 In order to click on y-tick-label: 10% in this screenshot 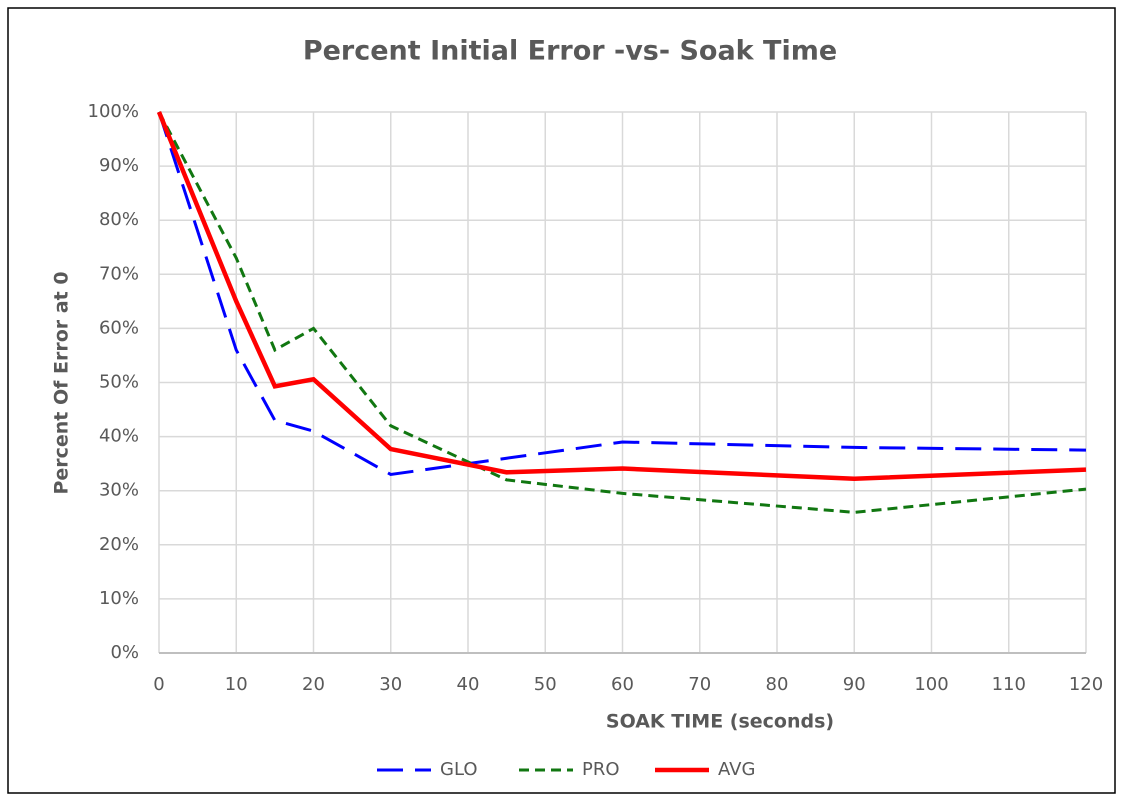, I will do `click(119, 598)`.